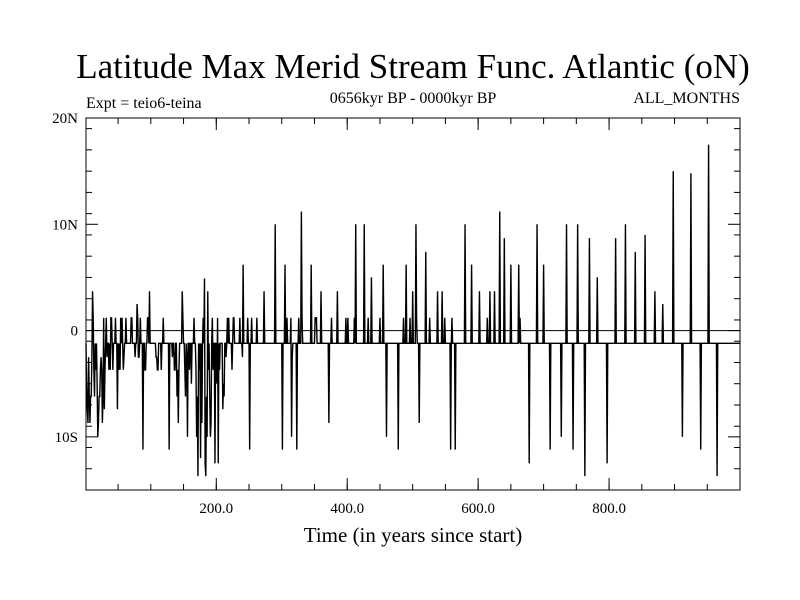  Describe the element at coordinates (66, 438) in the screenshot. I see `y-tick-label-3: 10S` at that location.